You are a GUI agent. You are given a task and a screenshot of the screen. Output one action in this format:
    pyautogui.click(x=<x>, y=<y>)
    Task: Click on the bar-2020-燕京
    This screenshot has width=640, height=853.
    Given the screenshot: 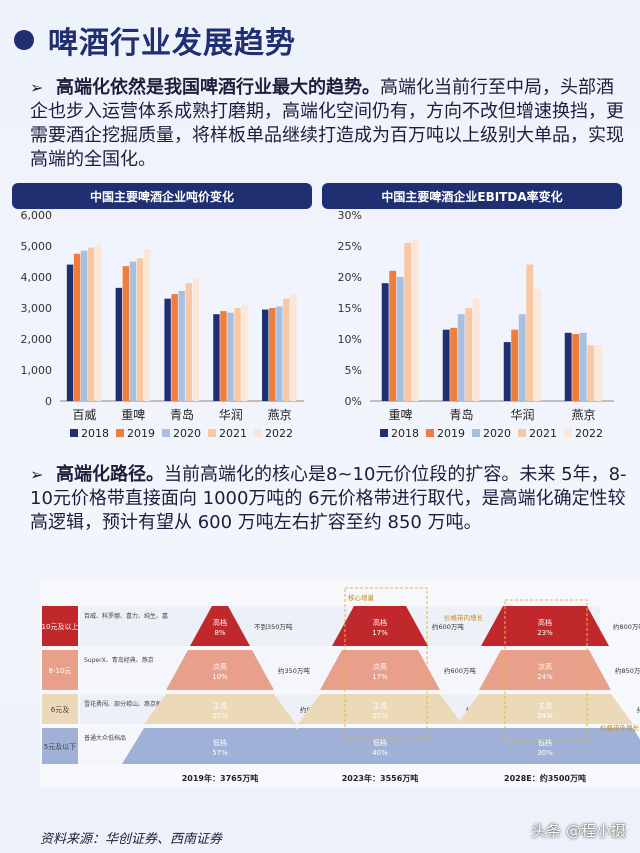 What is the action you would take?
    pyautogui.click(x=279, y=353)
    